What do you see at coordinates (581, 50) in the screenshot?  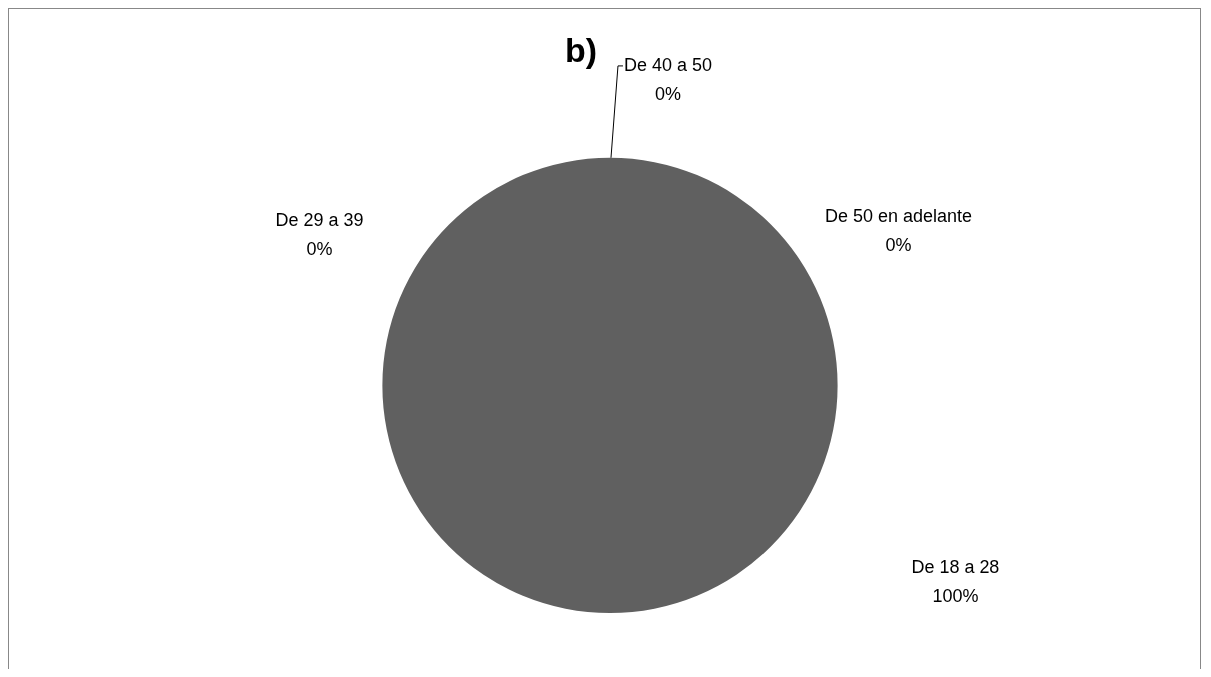 I see `chart-title: b)` at bounding box center [581, 50].